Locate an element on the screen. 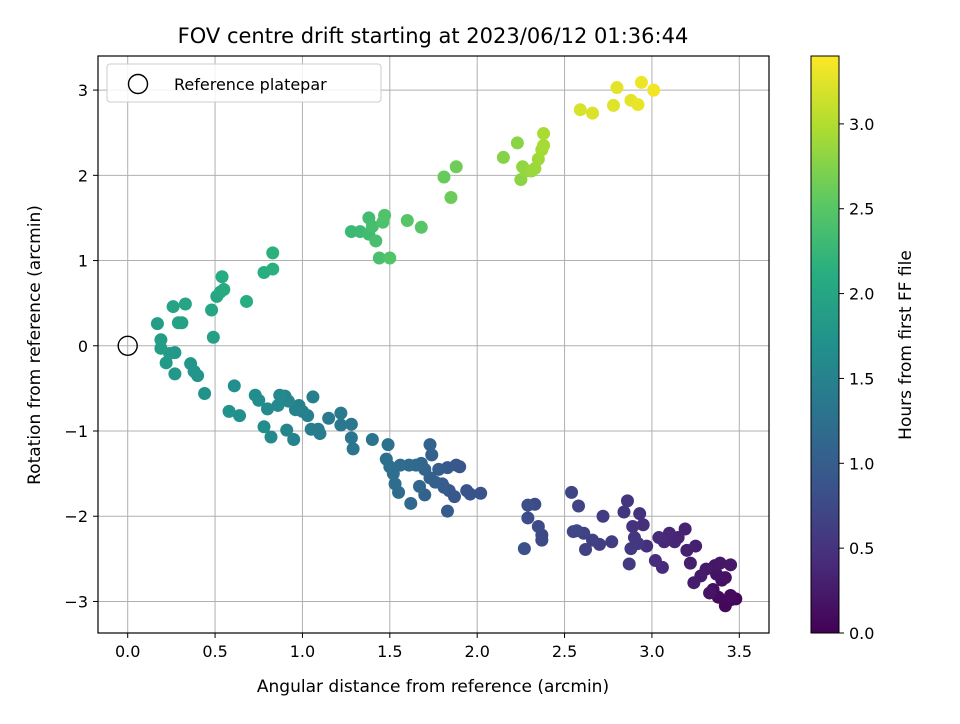 This screenshot has width=960, height=724. x-tick-label: 3.0 is located at coordinates (651, 651).